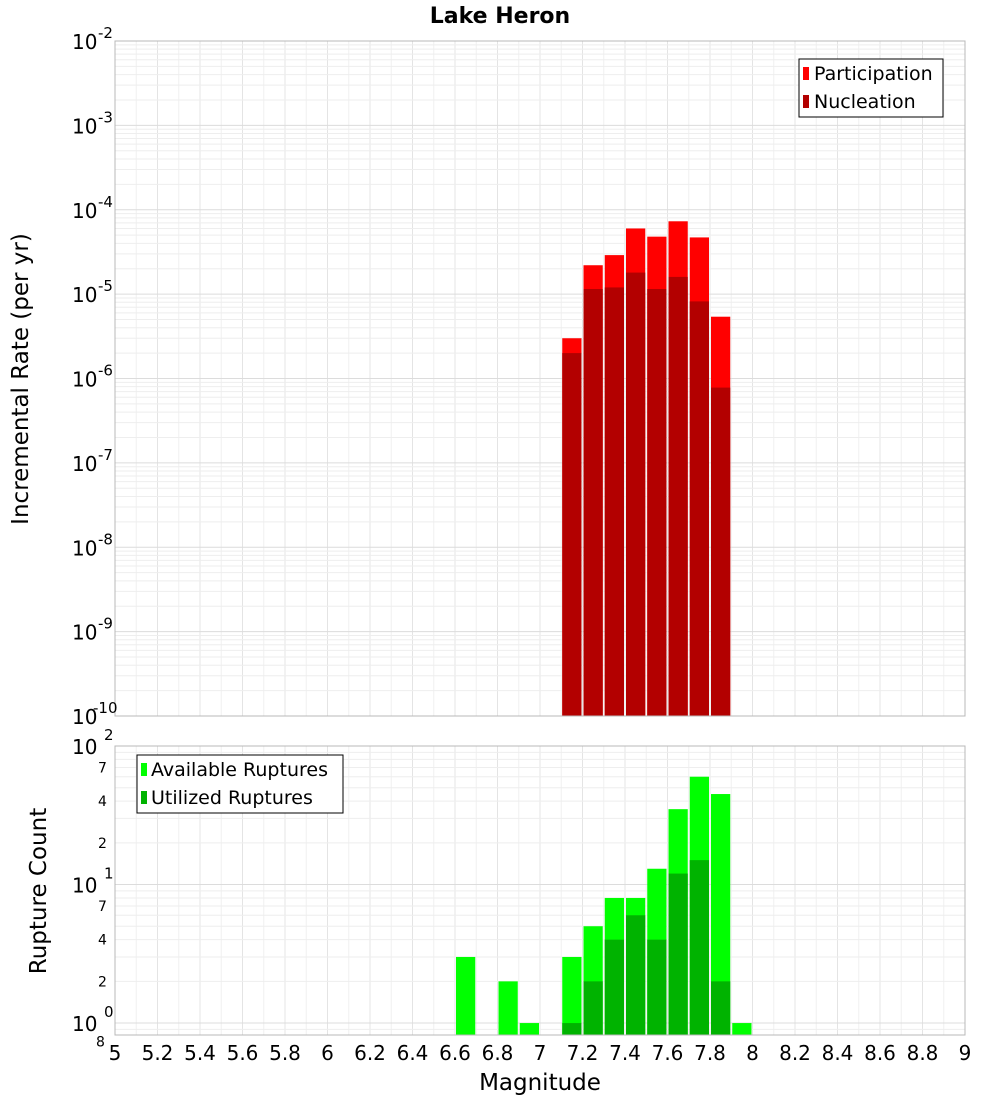 This screenshot has width=1000, height=1100. I want to click on bottom-legend-swatch, so click(144, 769).